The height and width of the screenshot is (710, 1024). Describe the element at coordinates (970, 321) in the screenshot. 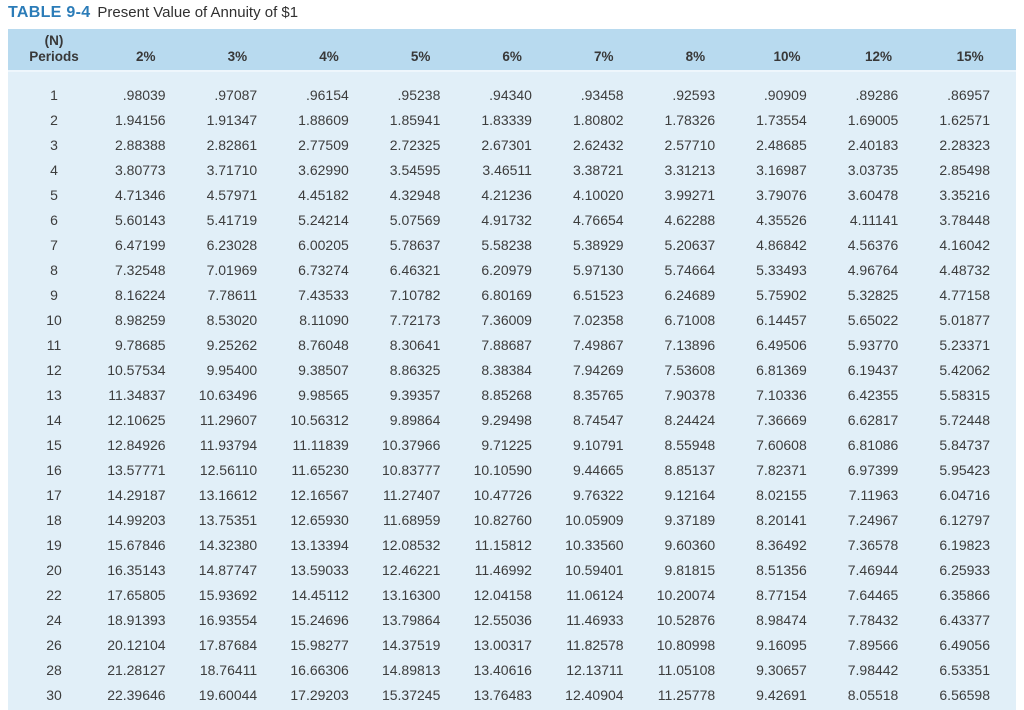

I see `value-cell: 5.01877` at that location.